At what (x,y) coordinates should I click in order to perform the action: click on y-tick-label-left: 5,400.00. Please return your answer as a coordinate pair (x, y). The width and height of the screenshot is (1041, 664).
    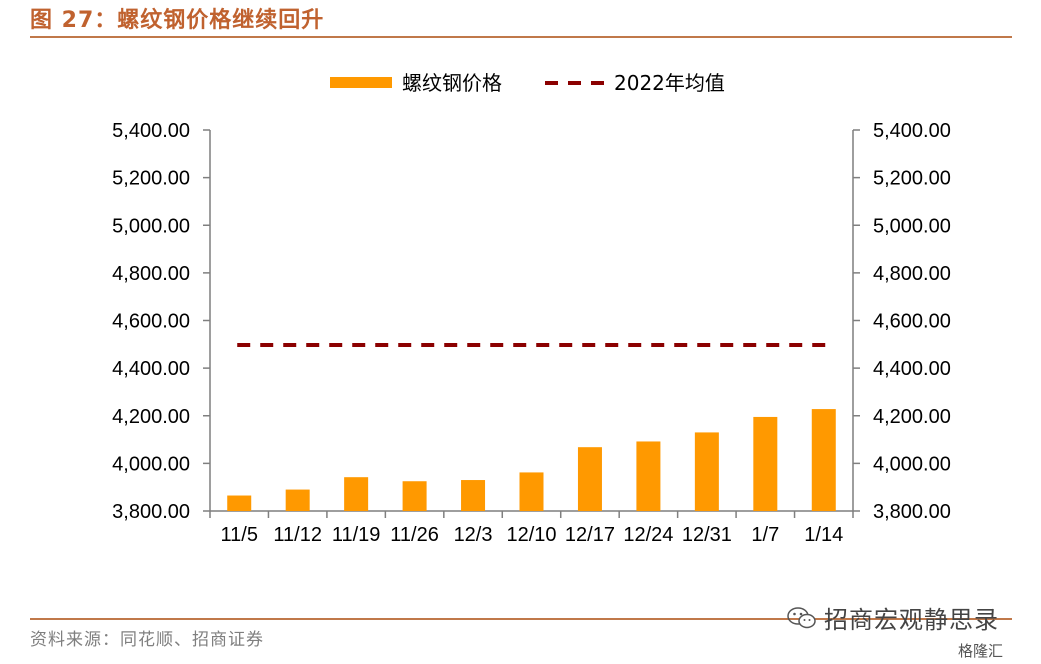
    Looking at the image, I should click on (151, 131).